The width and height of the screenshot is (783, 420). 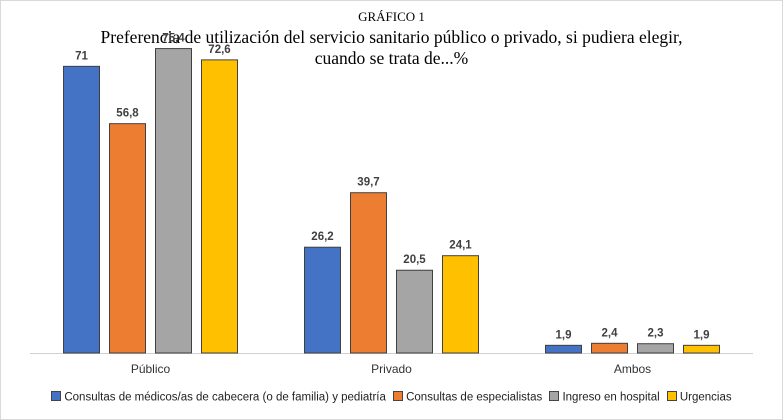 I want to click on data-label-privado-hospital: 20,5, so click(x=414, y=260).